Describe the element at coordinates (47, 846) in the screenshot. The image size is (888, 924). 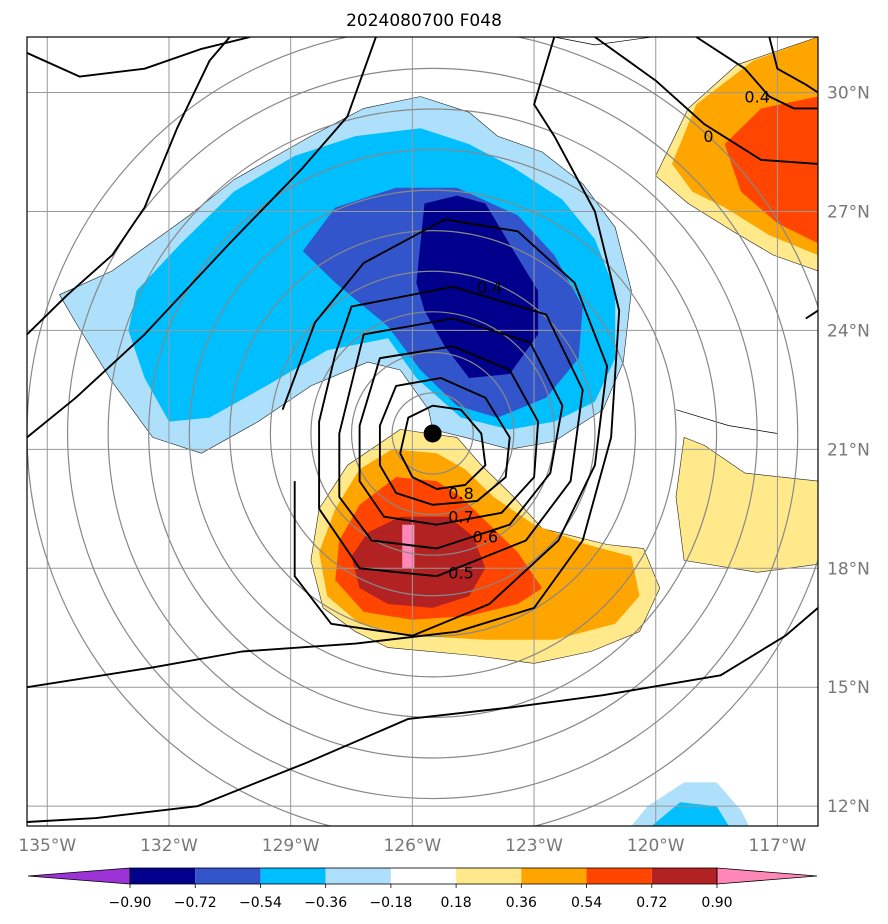
I see `x-tick-label-0: 135°W` at that location.